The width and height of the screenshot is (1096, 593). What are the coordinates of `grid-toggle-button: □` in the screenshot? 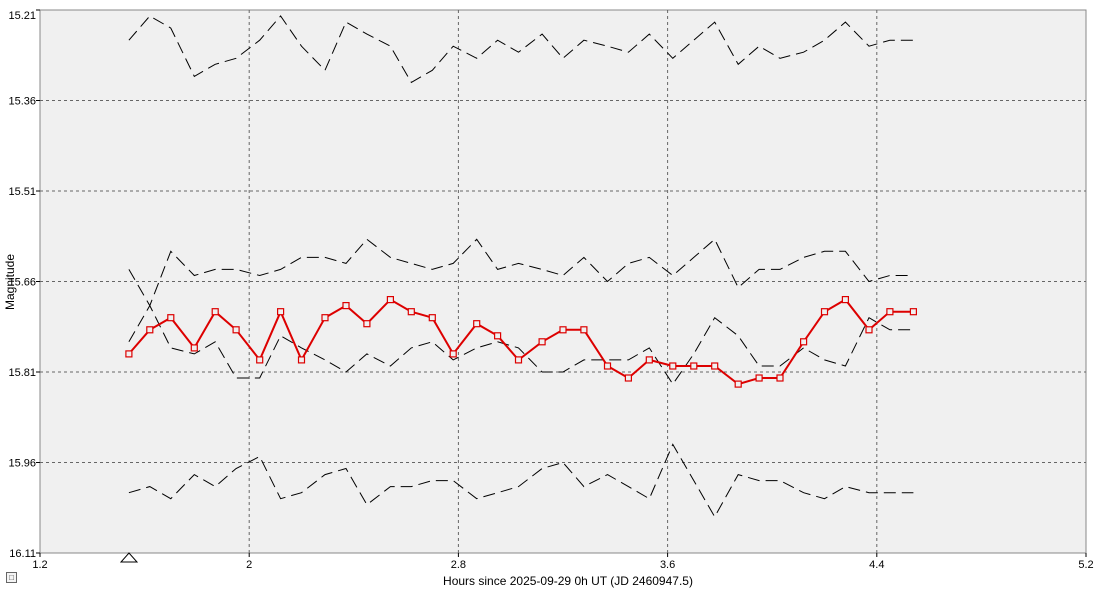 It's located at (11, 577).